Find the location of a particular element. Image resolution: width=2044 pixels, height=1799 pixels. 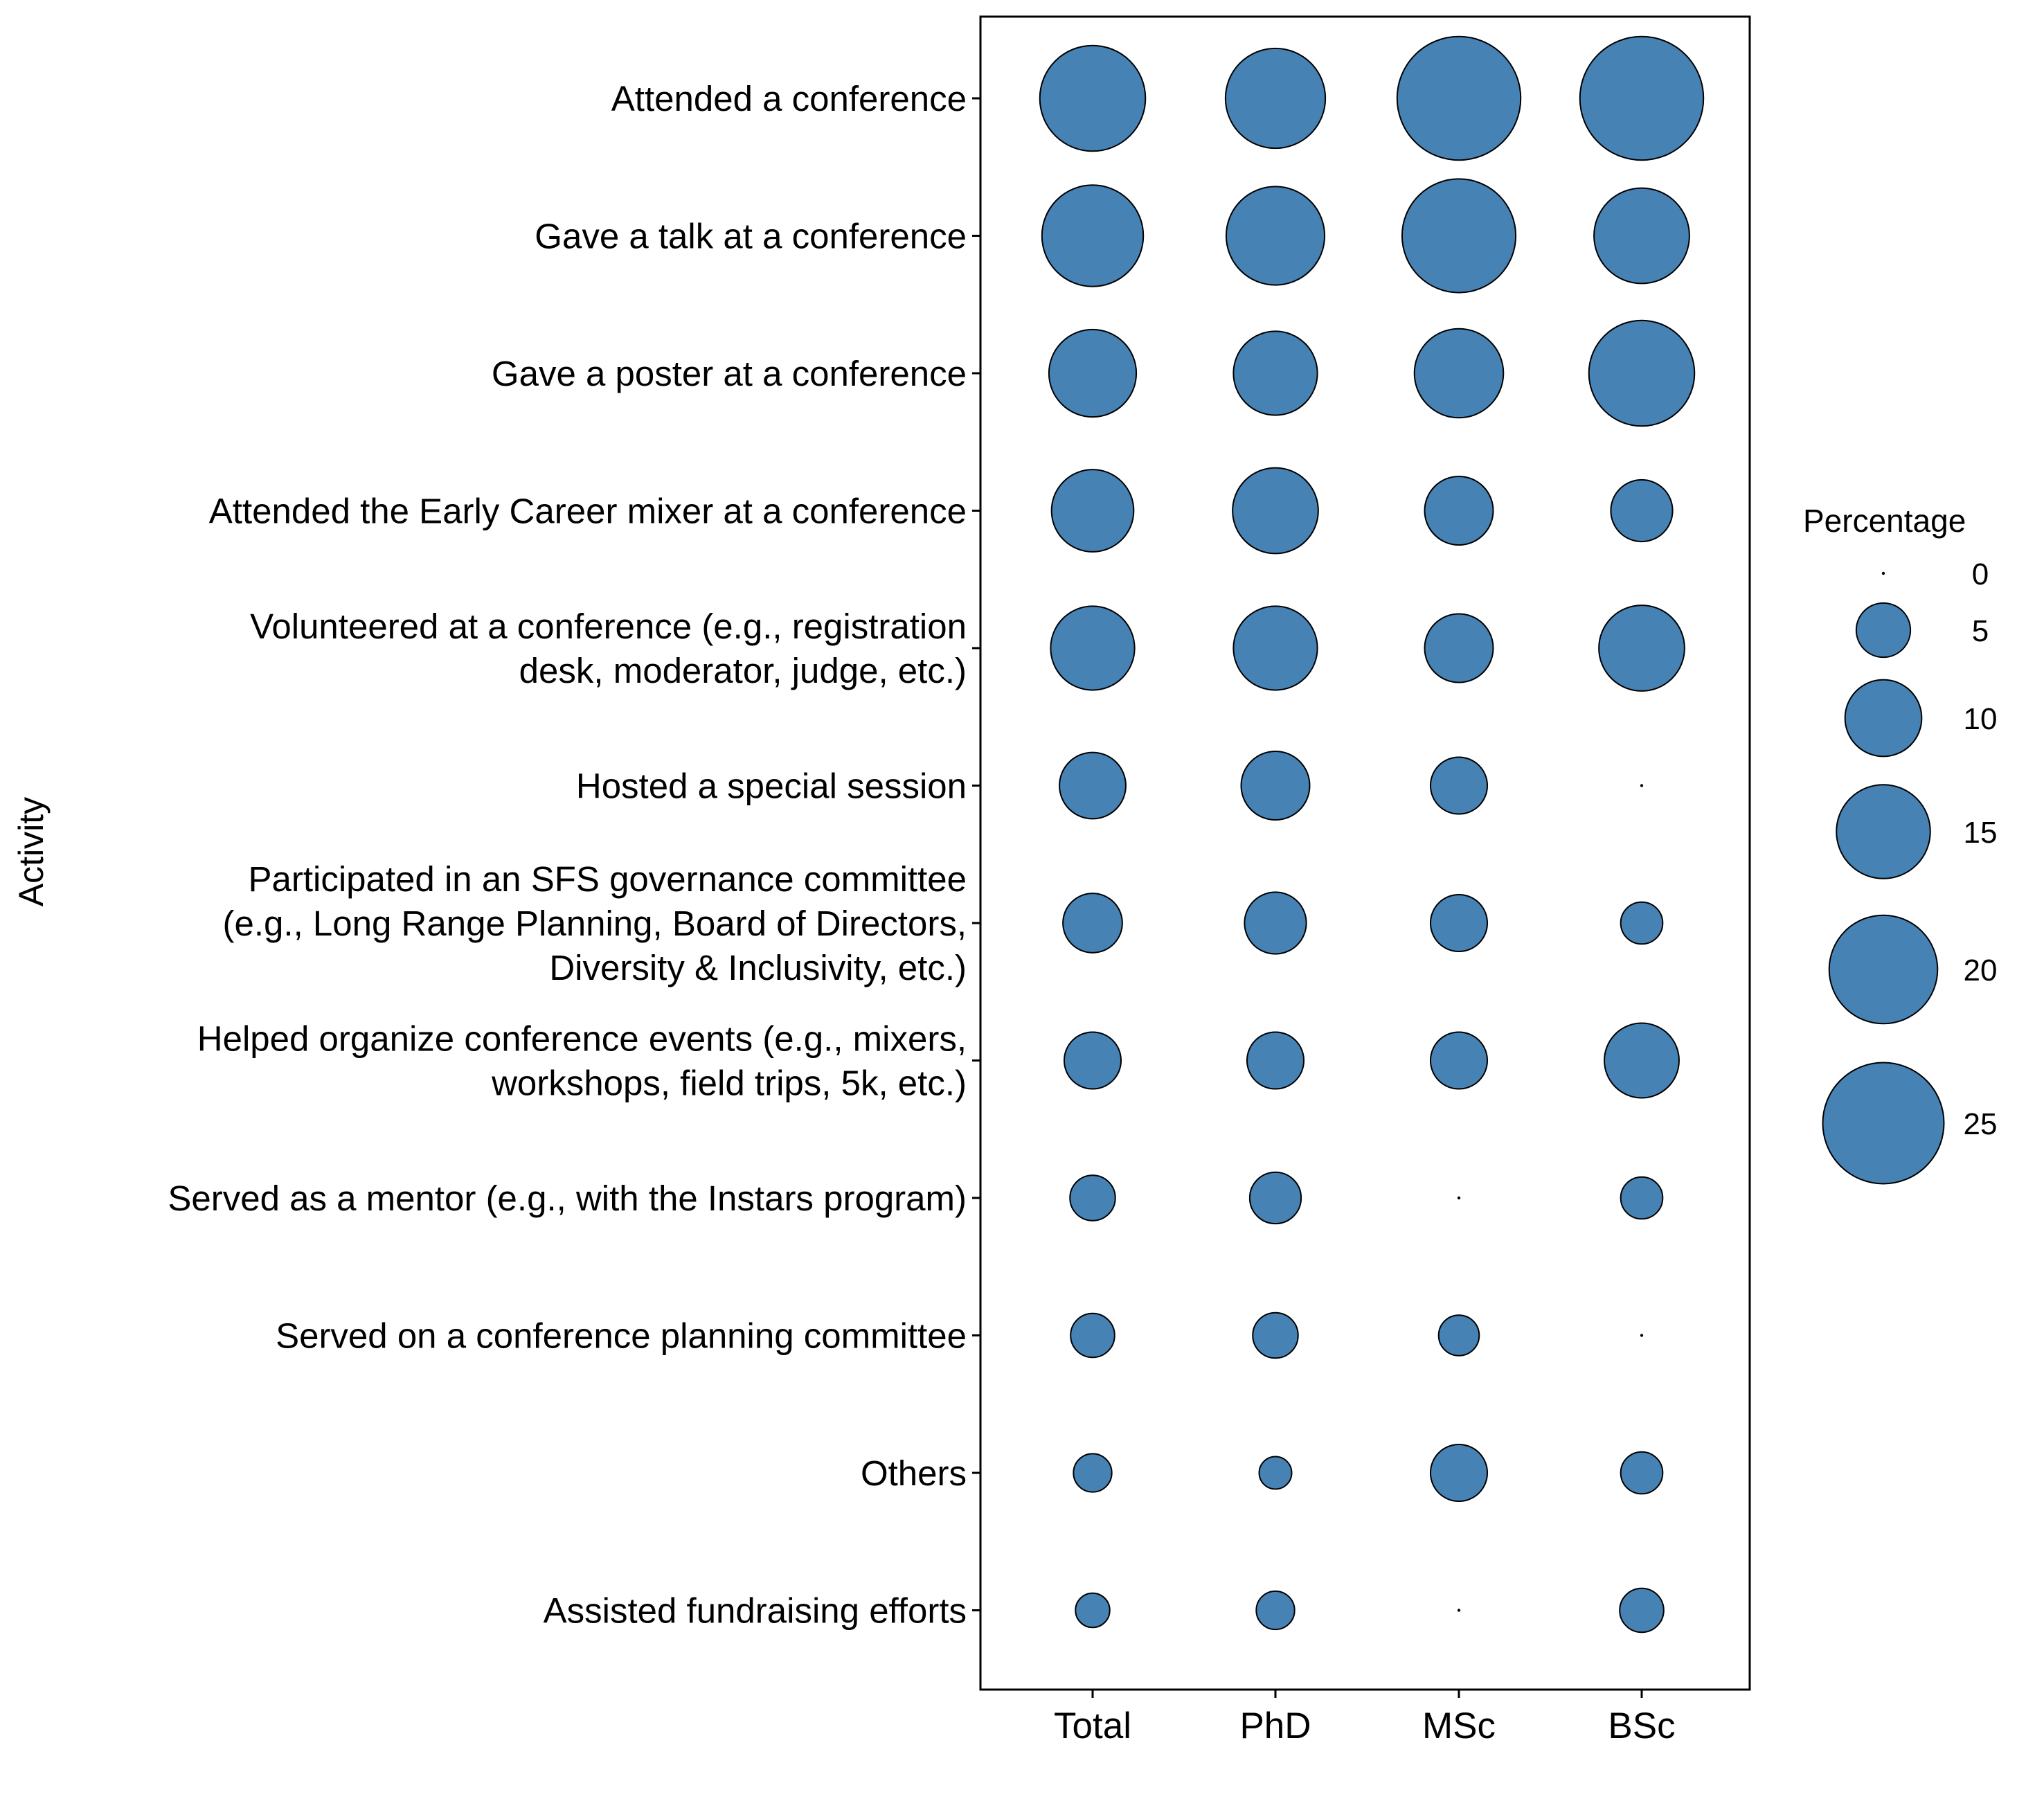

y-tick-label-line: Gave a poster at a conference is located at coordinates (729, 374).